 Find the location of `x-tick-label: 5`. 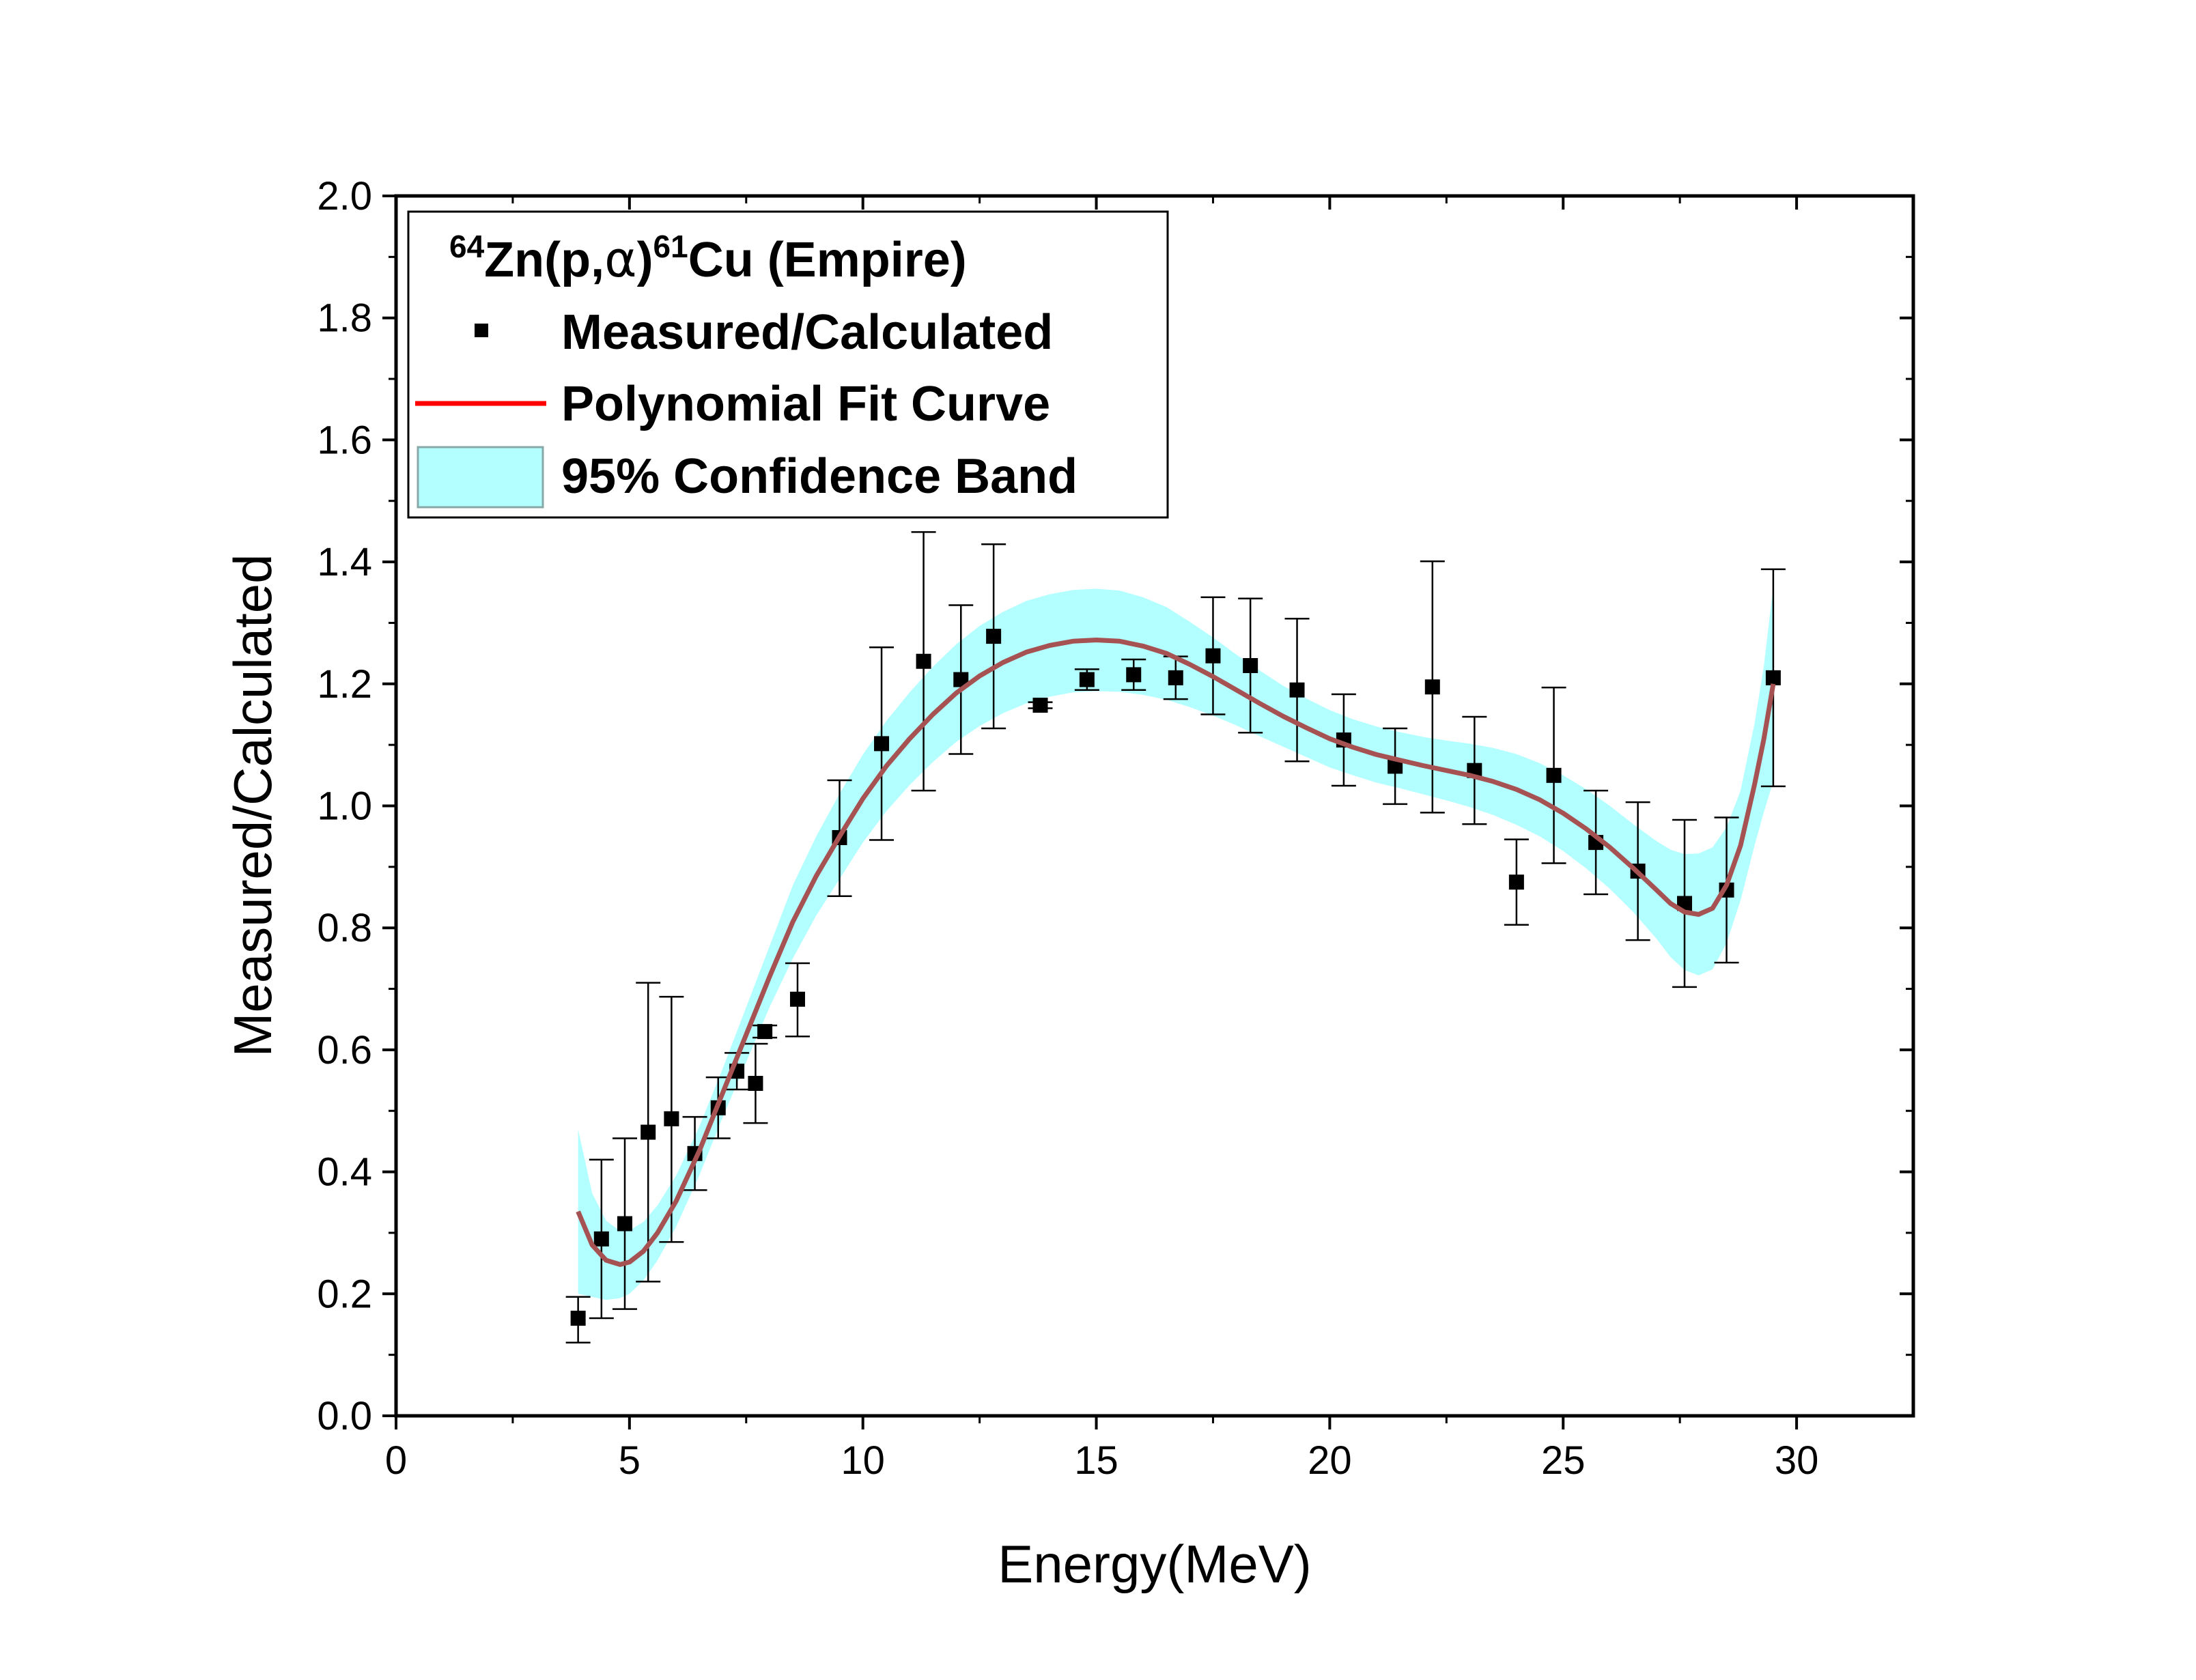

x-tick-label: 5 is located at coordinates (629, 1460).